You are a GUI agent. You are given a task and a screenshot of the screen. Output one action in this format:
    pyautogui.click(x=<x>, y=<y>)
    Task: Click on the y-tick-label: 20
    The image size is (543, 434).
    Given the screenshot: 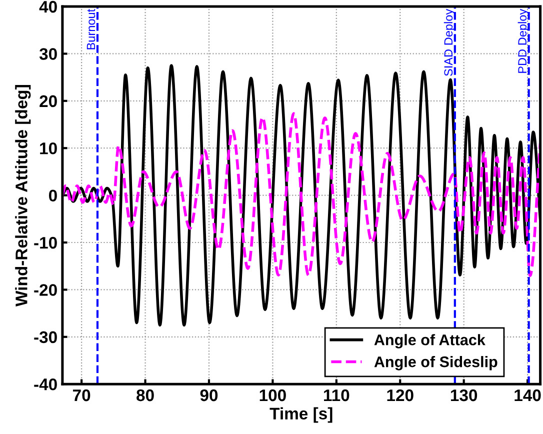 What is the action you would take?
    pyautogui.click(x=48, y=101)
    